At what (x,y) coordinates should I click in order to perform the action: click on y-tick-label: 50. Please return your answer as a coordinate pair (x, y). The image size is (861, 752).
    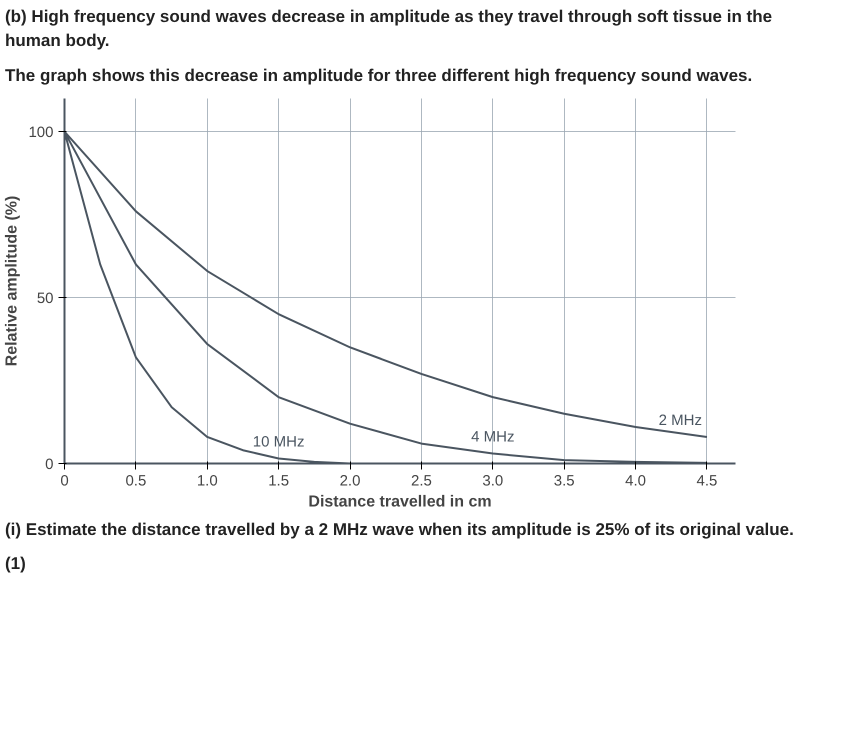
    Looking at the image, I should click on (45, 298).